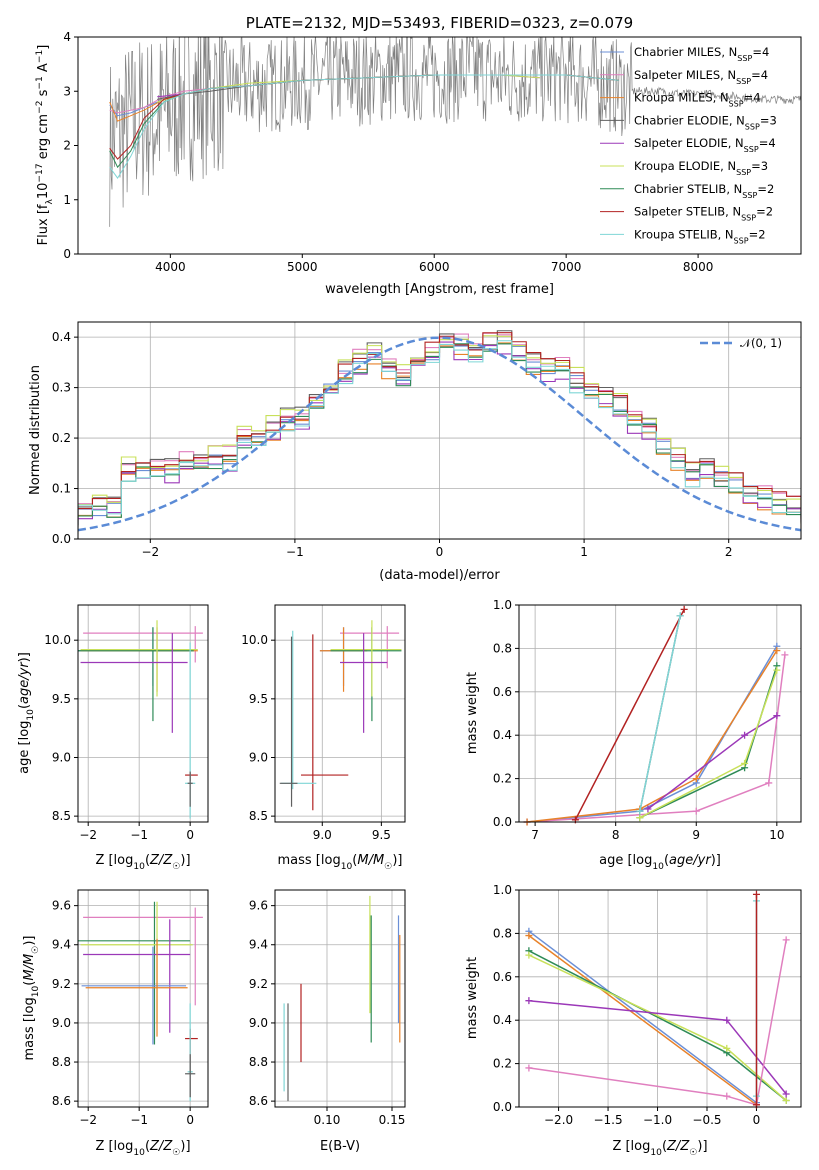  What do you see at coordinates (302, 267) in the screenshot?
I see `x-tick-label: 5000` at bounding box center [302, 267].